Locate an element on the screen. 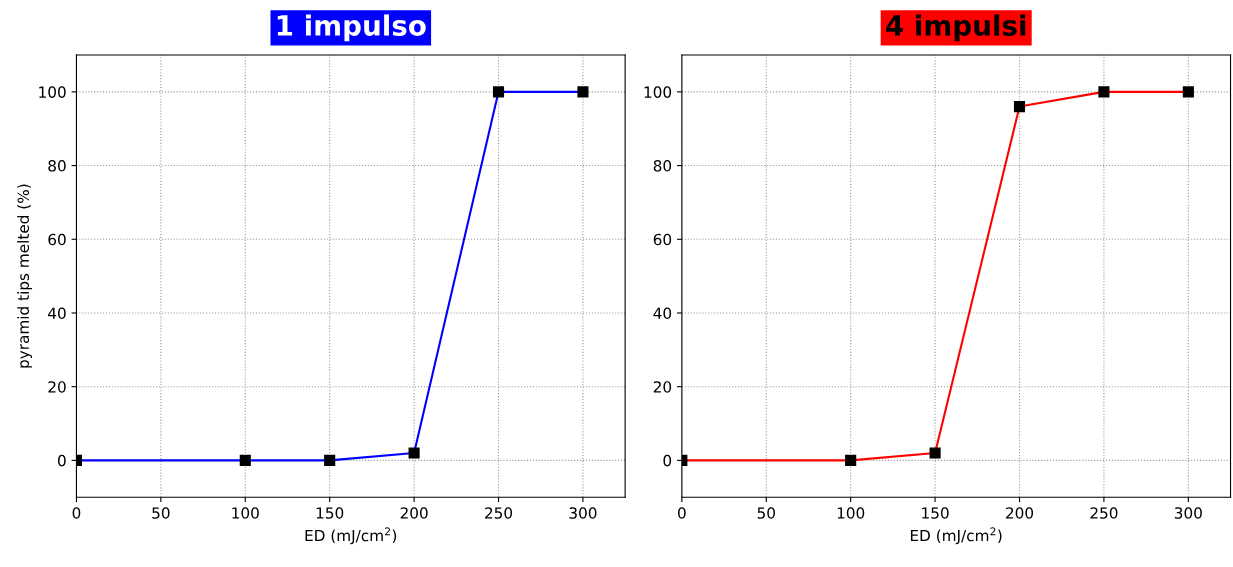  y-axis-title: pyramid tips melted (%) is located at coordinates (25, 276).